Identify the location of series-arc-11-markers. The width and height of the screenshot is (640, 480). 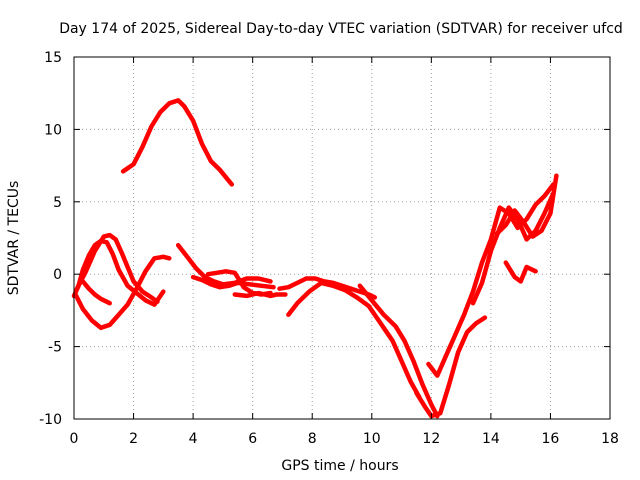
(354, 340).